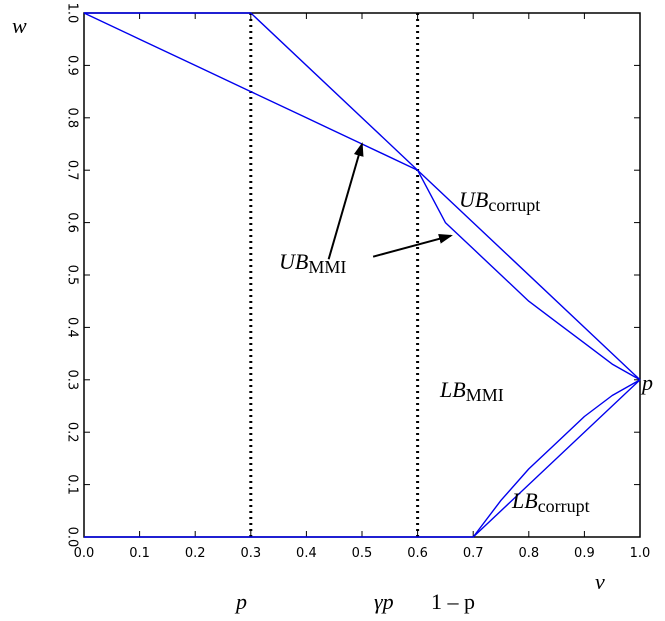 The height and width of the screenshot is (621, 665). Describe the element at coordinates (473, 553) in the screenshot. I see `x-tick-label: 0.7` at that location.